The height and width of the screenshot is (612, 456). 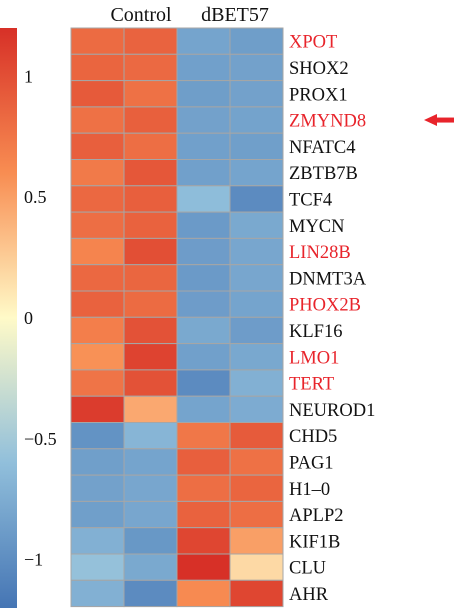 I want to click on row-label: PHOX2B, so click(x=325, y=306).